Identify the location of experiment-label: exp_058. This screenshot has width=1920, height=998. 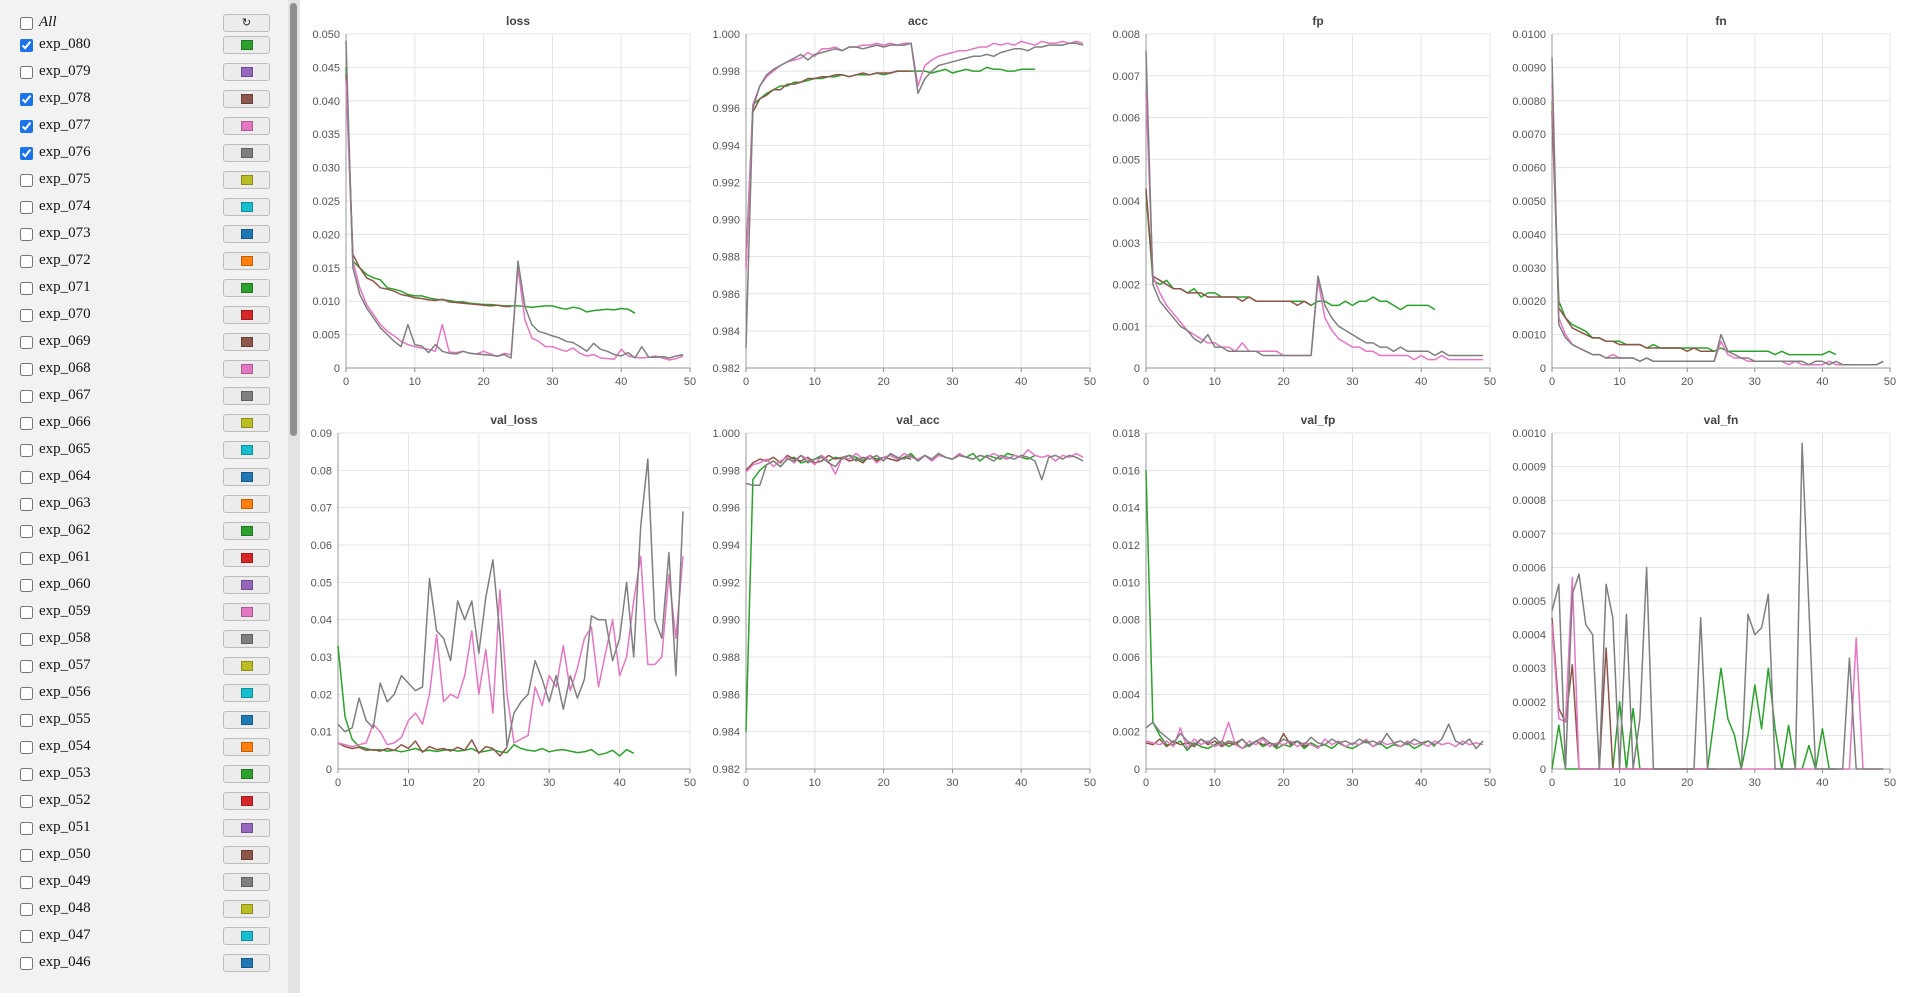
(65, 638).